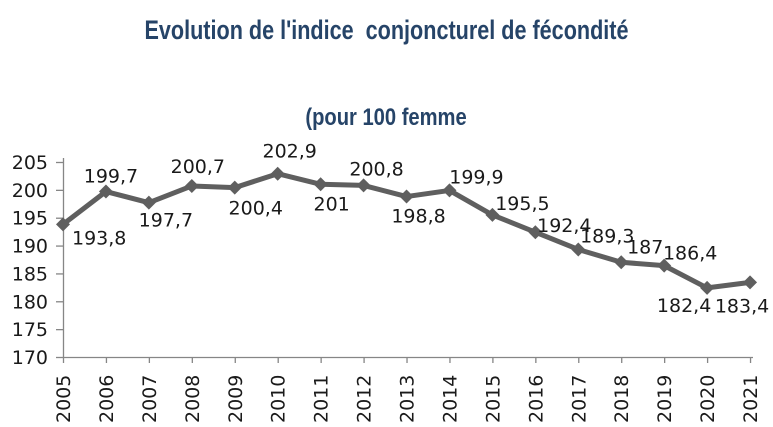 This screenshot has height=427, width=773. What do you see at coordinates (166, 221) in the screenshot?
I see `data-point-label: 197,7` at bounding box center [166, 221].